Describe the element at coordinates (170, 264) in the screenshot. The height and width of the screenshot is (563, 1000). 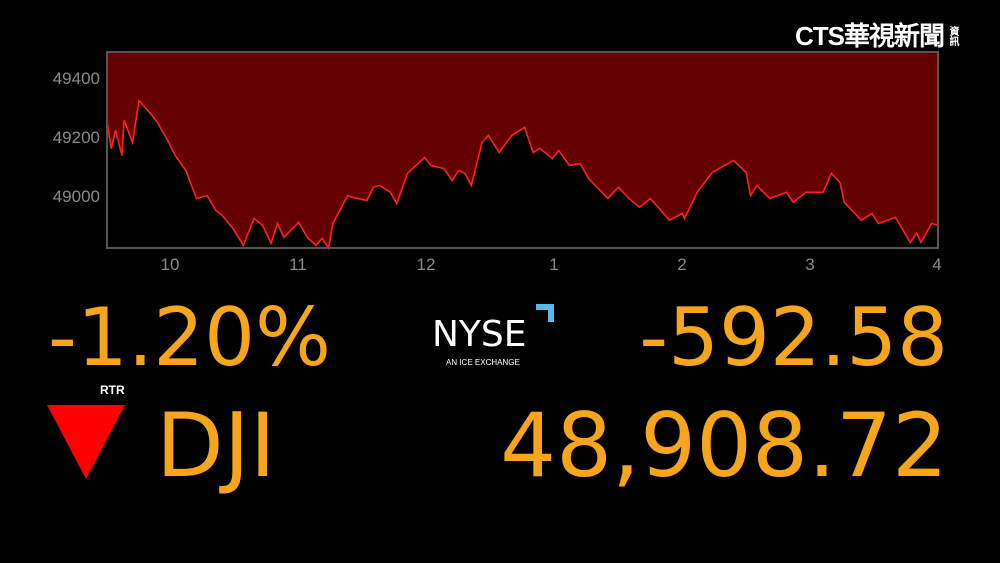
I see `x-tick-label: 10` at that location.